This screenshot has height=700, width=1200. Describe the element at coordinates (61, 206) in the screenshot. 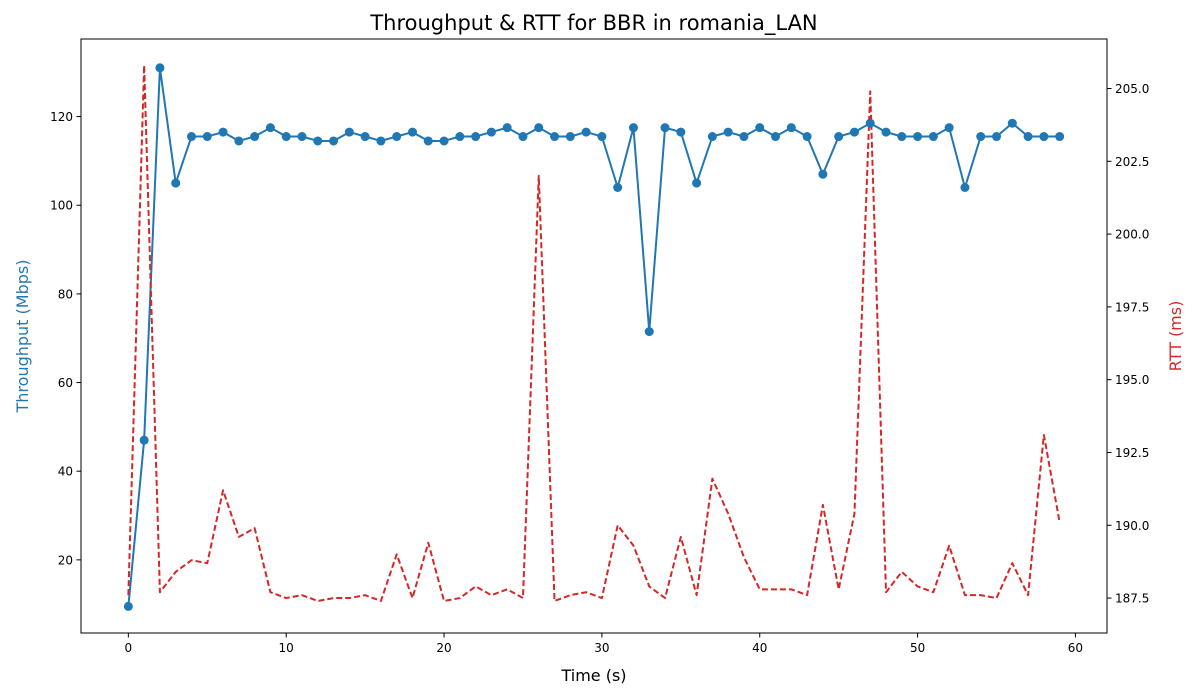

I see `y-left-tick-label: 100` at that location.